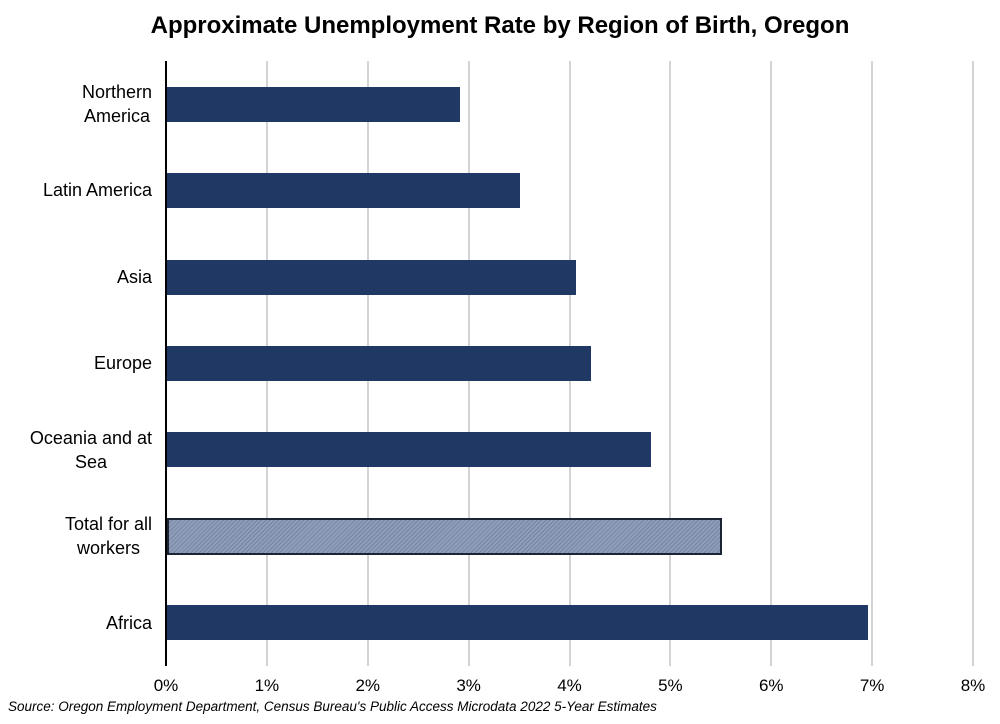  I want to click on bar-africa, so click(518, 623).